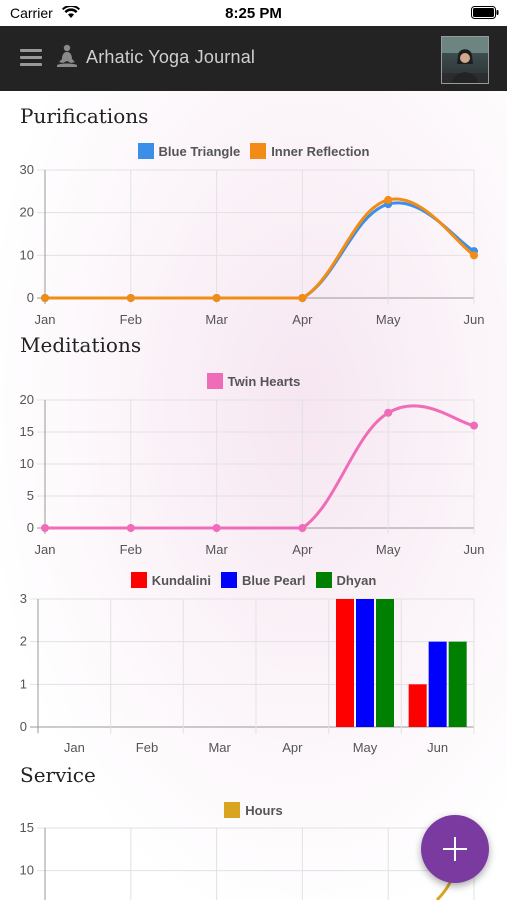 The image size is (507, 900). I want to click on legend-item: Inner Reflection, so click(309, 151).